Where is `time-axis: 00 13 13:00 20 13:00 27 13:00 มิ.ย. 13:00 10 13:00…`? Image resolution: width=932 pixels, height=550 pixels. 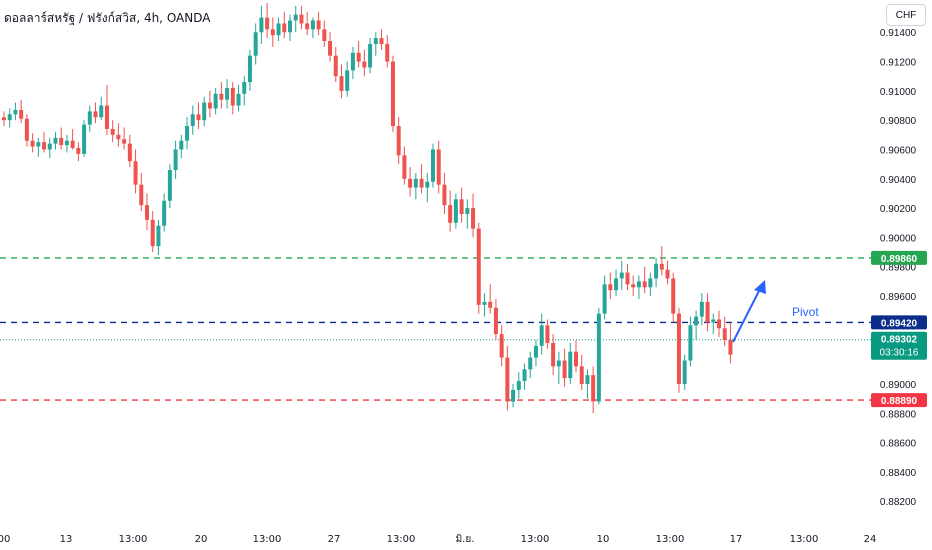 time-axis: 00 13 13:00 20 13:00 27 13:00 มิ.ย. 13:00 10 13:00… is located at coordinates (438, 539).